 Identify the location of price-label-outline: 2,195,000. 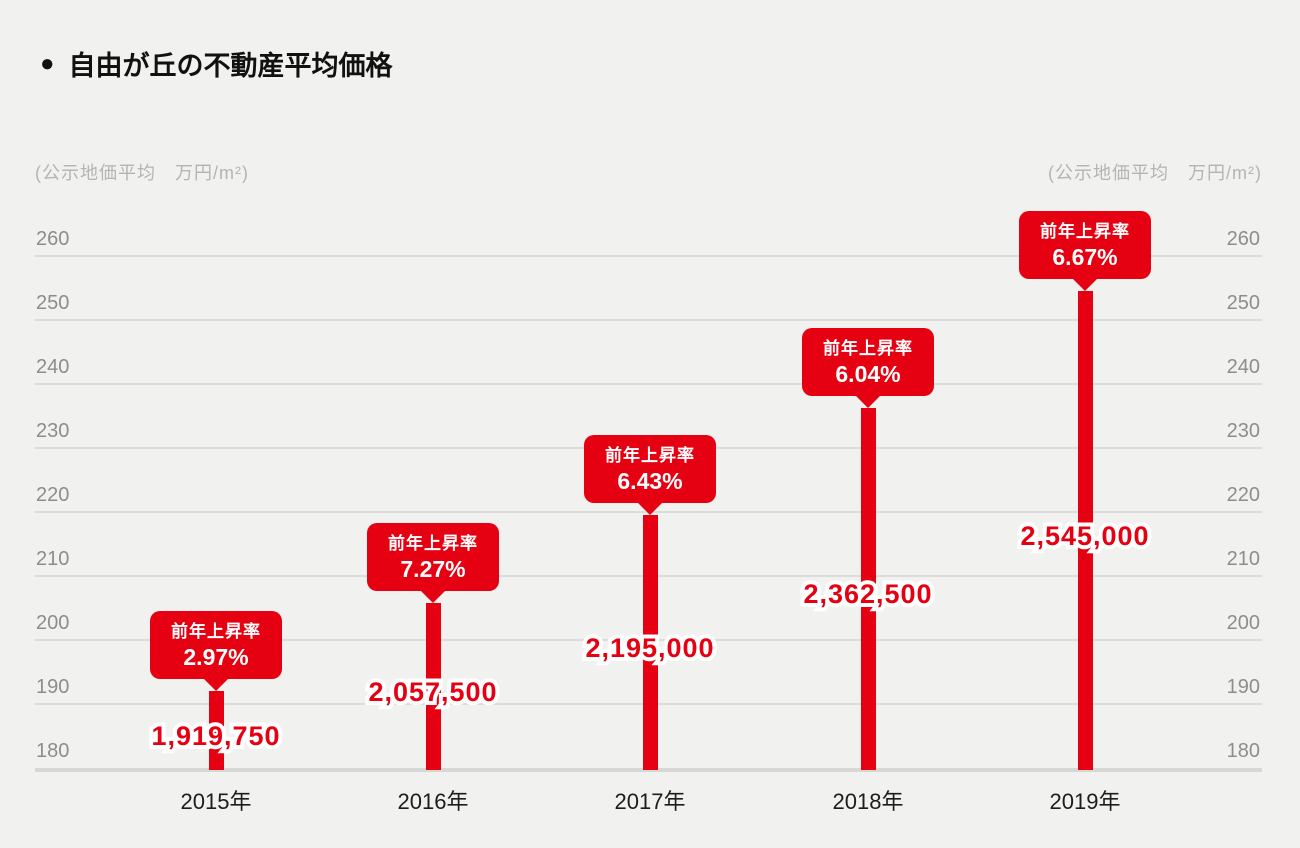
(649, 648).